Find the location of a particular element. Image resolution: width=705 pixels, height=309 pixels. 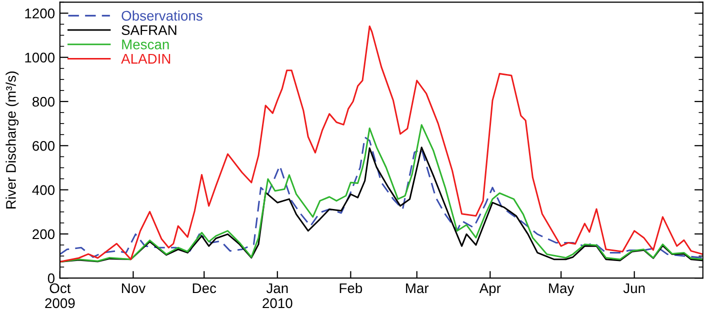

x-tick-label: Mar is located at coordinates (417, 288).